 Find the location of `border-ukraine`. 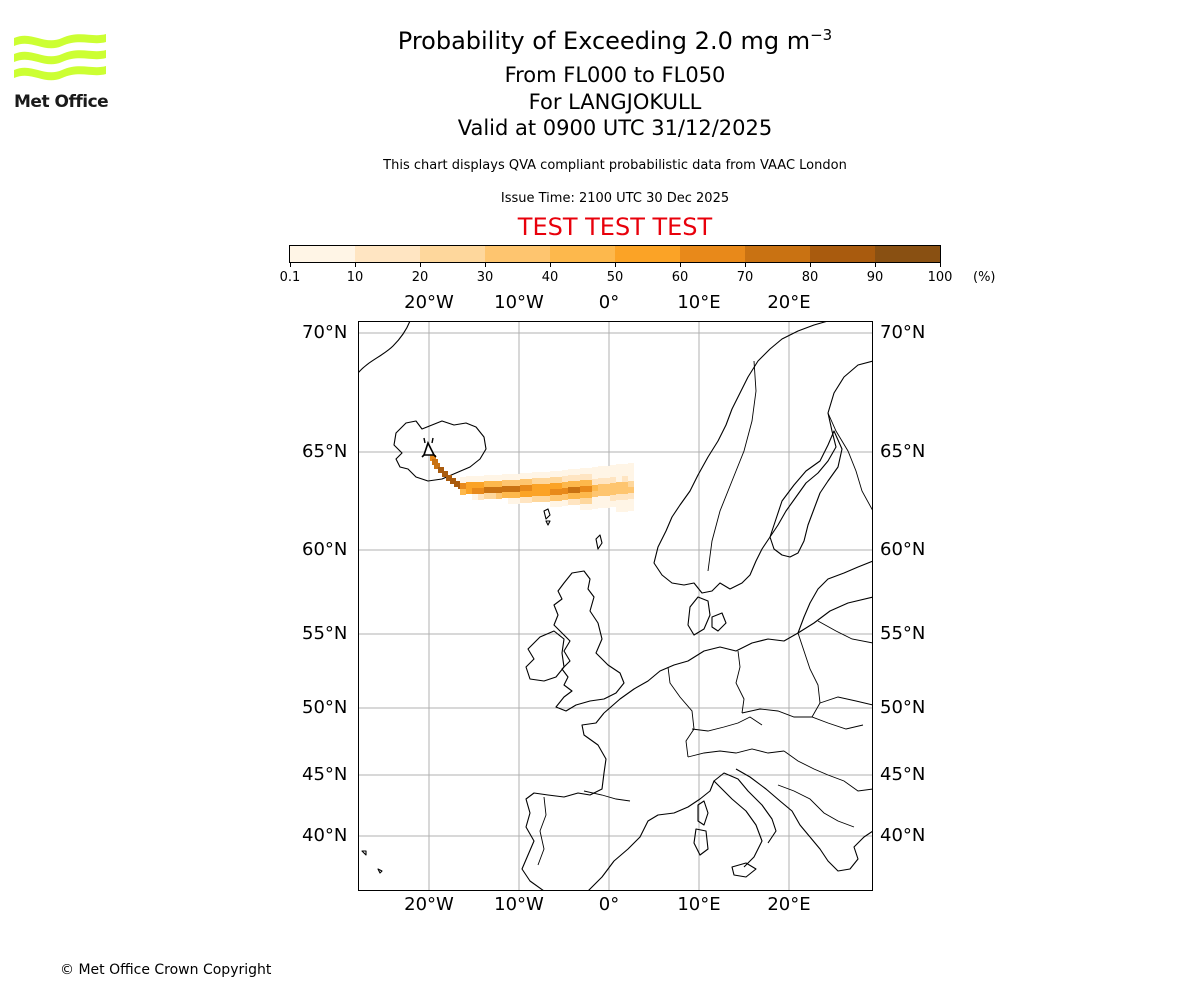

border-ukraine is located at coordinates (846, 701).